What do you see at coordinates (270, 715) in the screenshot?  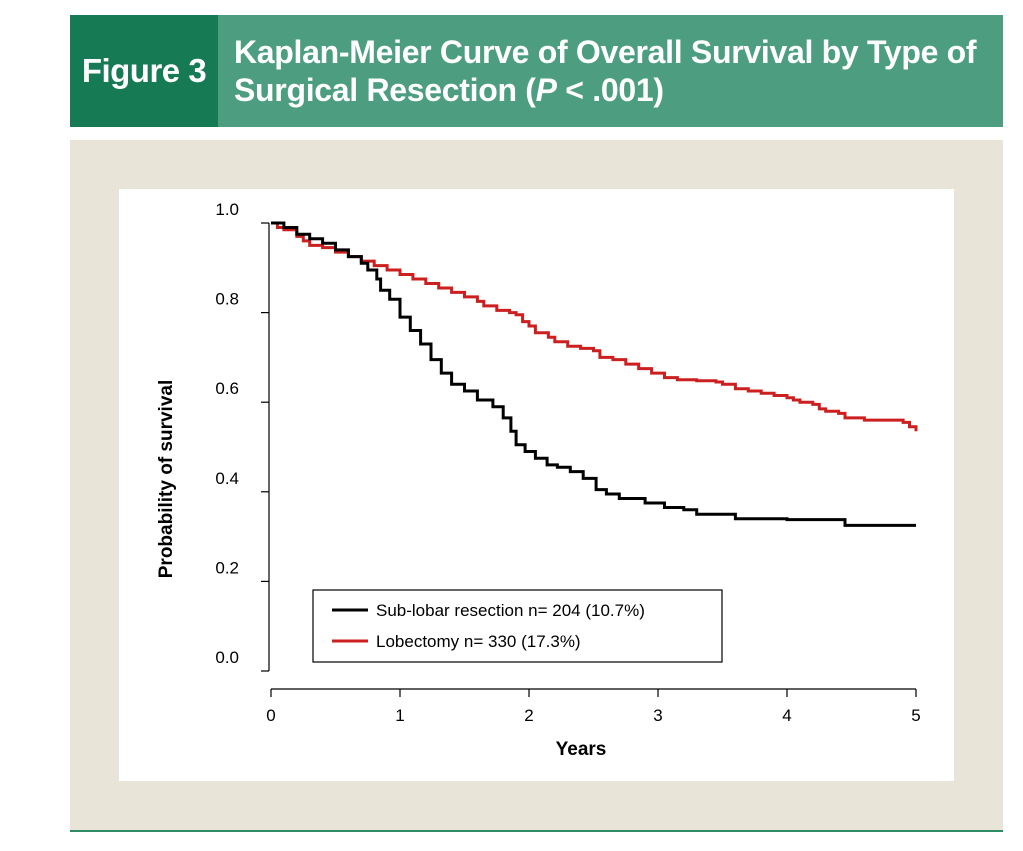 I see `x-tick-label: 0` at bounding box center [270, 715].